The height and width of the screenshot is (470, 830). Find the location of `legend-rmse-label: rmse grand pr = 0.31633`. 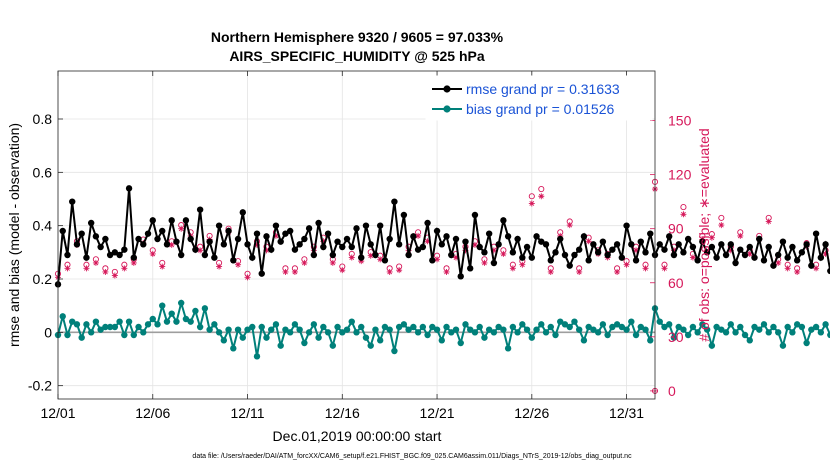

legend-rmse-label: rmse grand pr = 0.31633 is located at coordinates (543, 89).